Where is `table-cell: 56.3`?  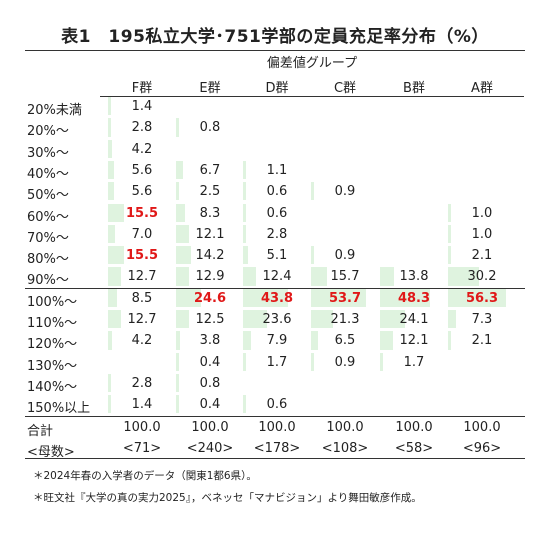 table-cell: 56.3 is located at coordinates (482, 298).